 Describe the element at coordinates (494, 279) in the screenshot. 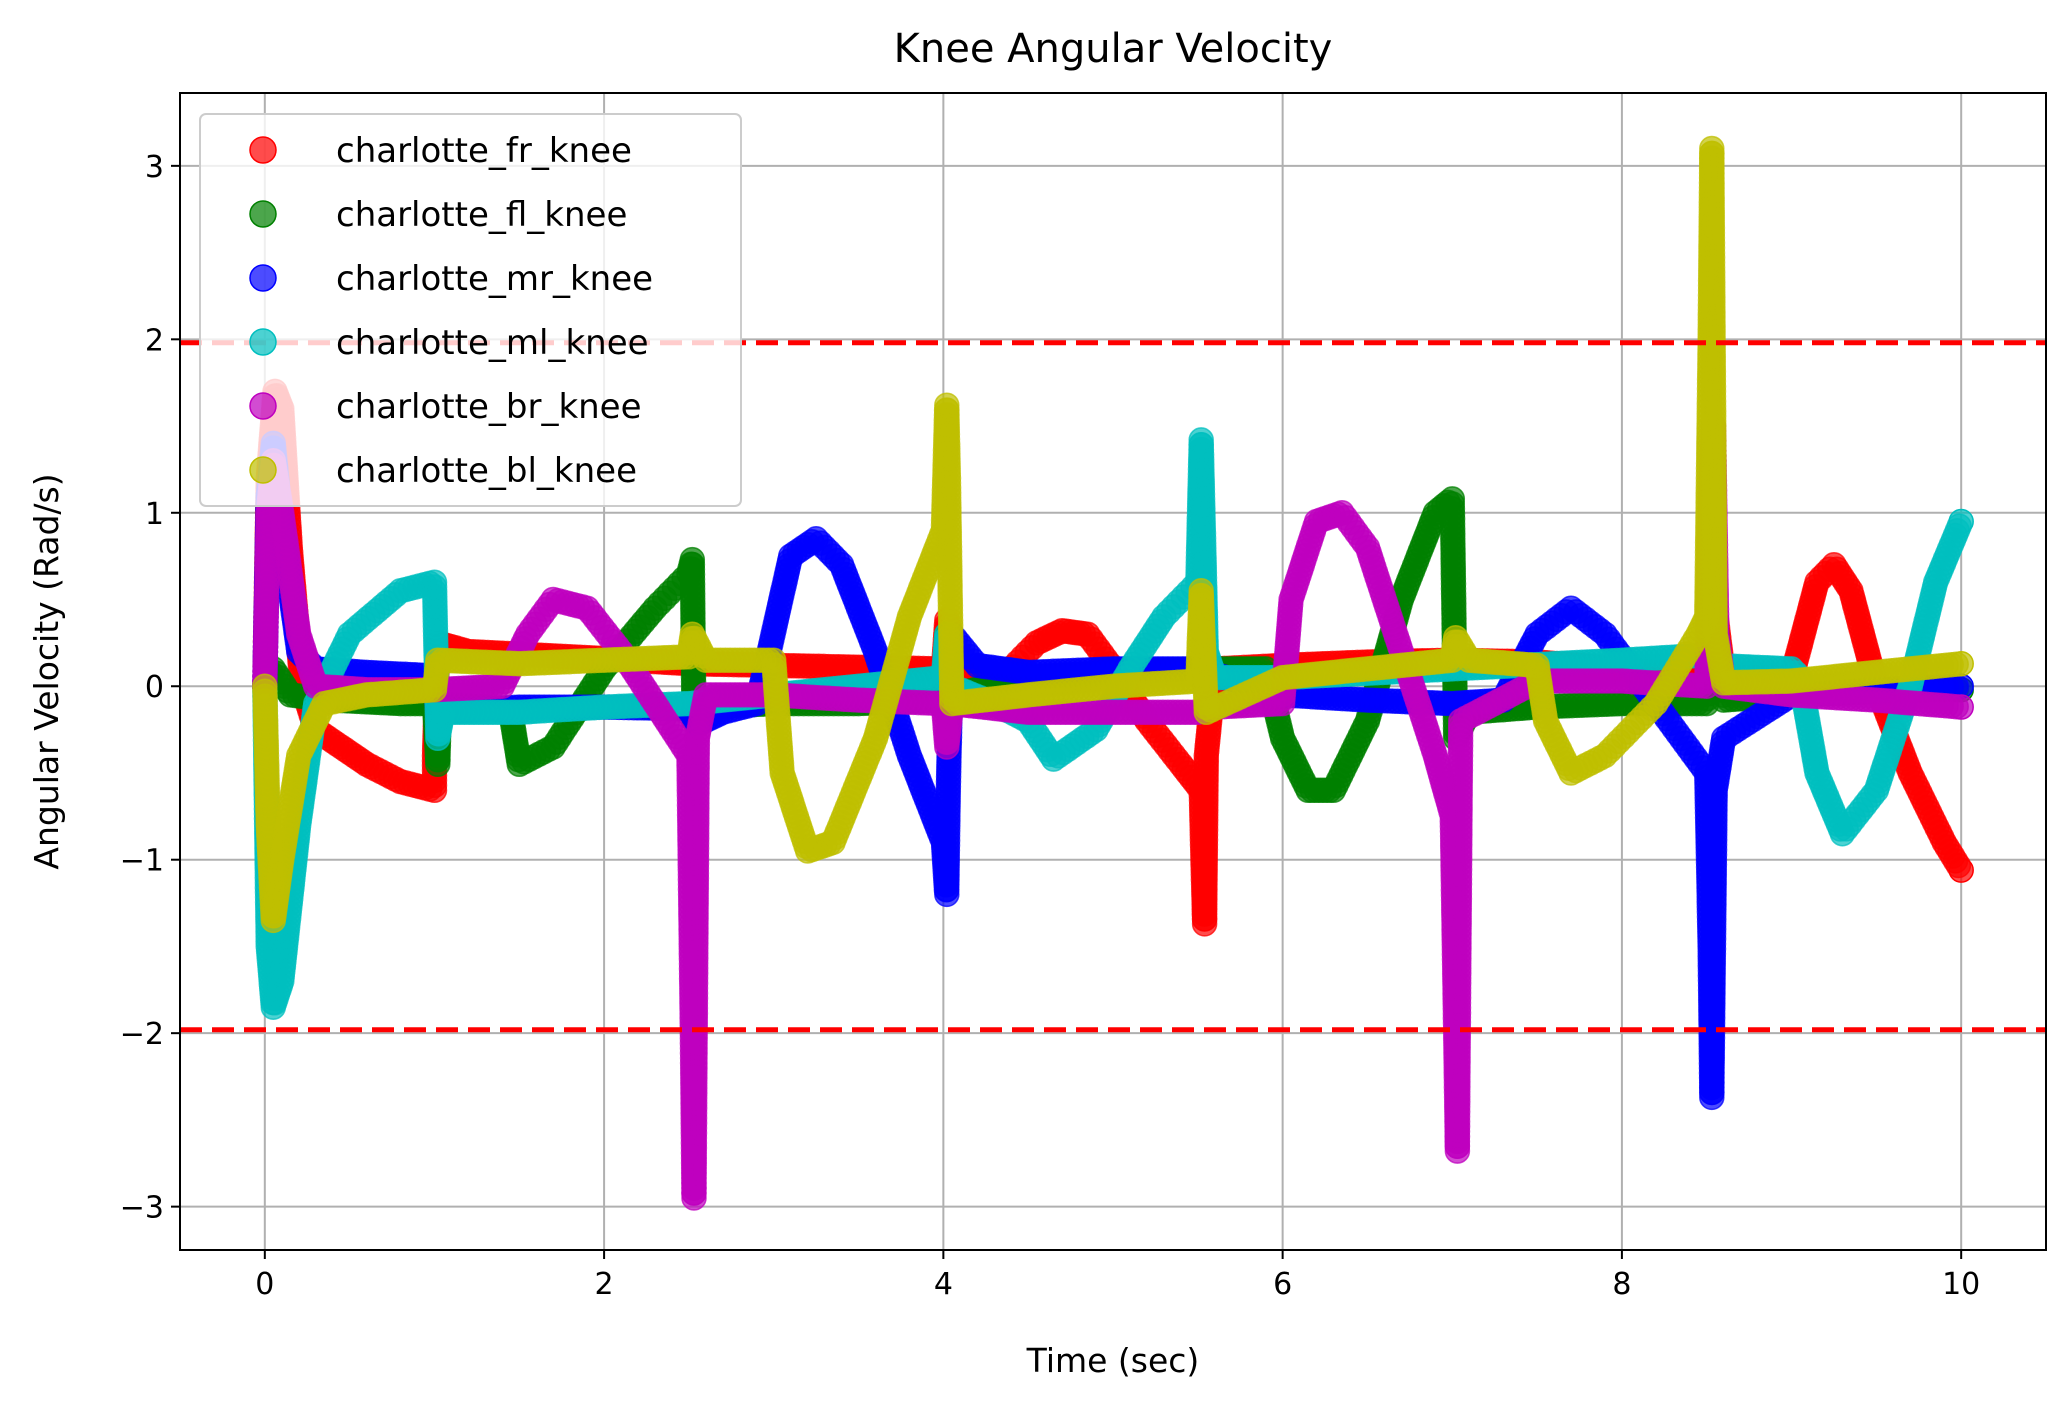

I see `legend-label: charlotte_mr_knee` at that location.